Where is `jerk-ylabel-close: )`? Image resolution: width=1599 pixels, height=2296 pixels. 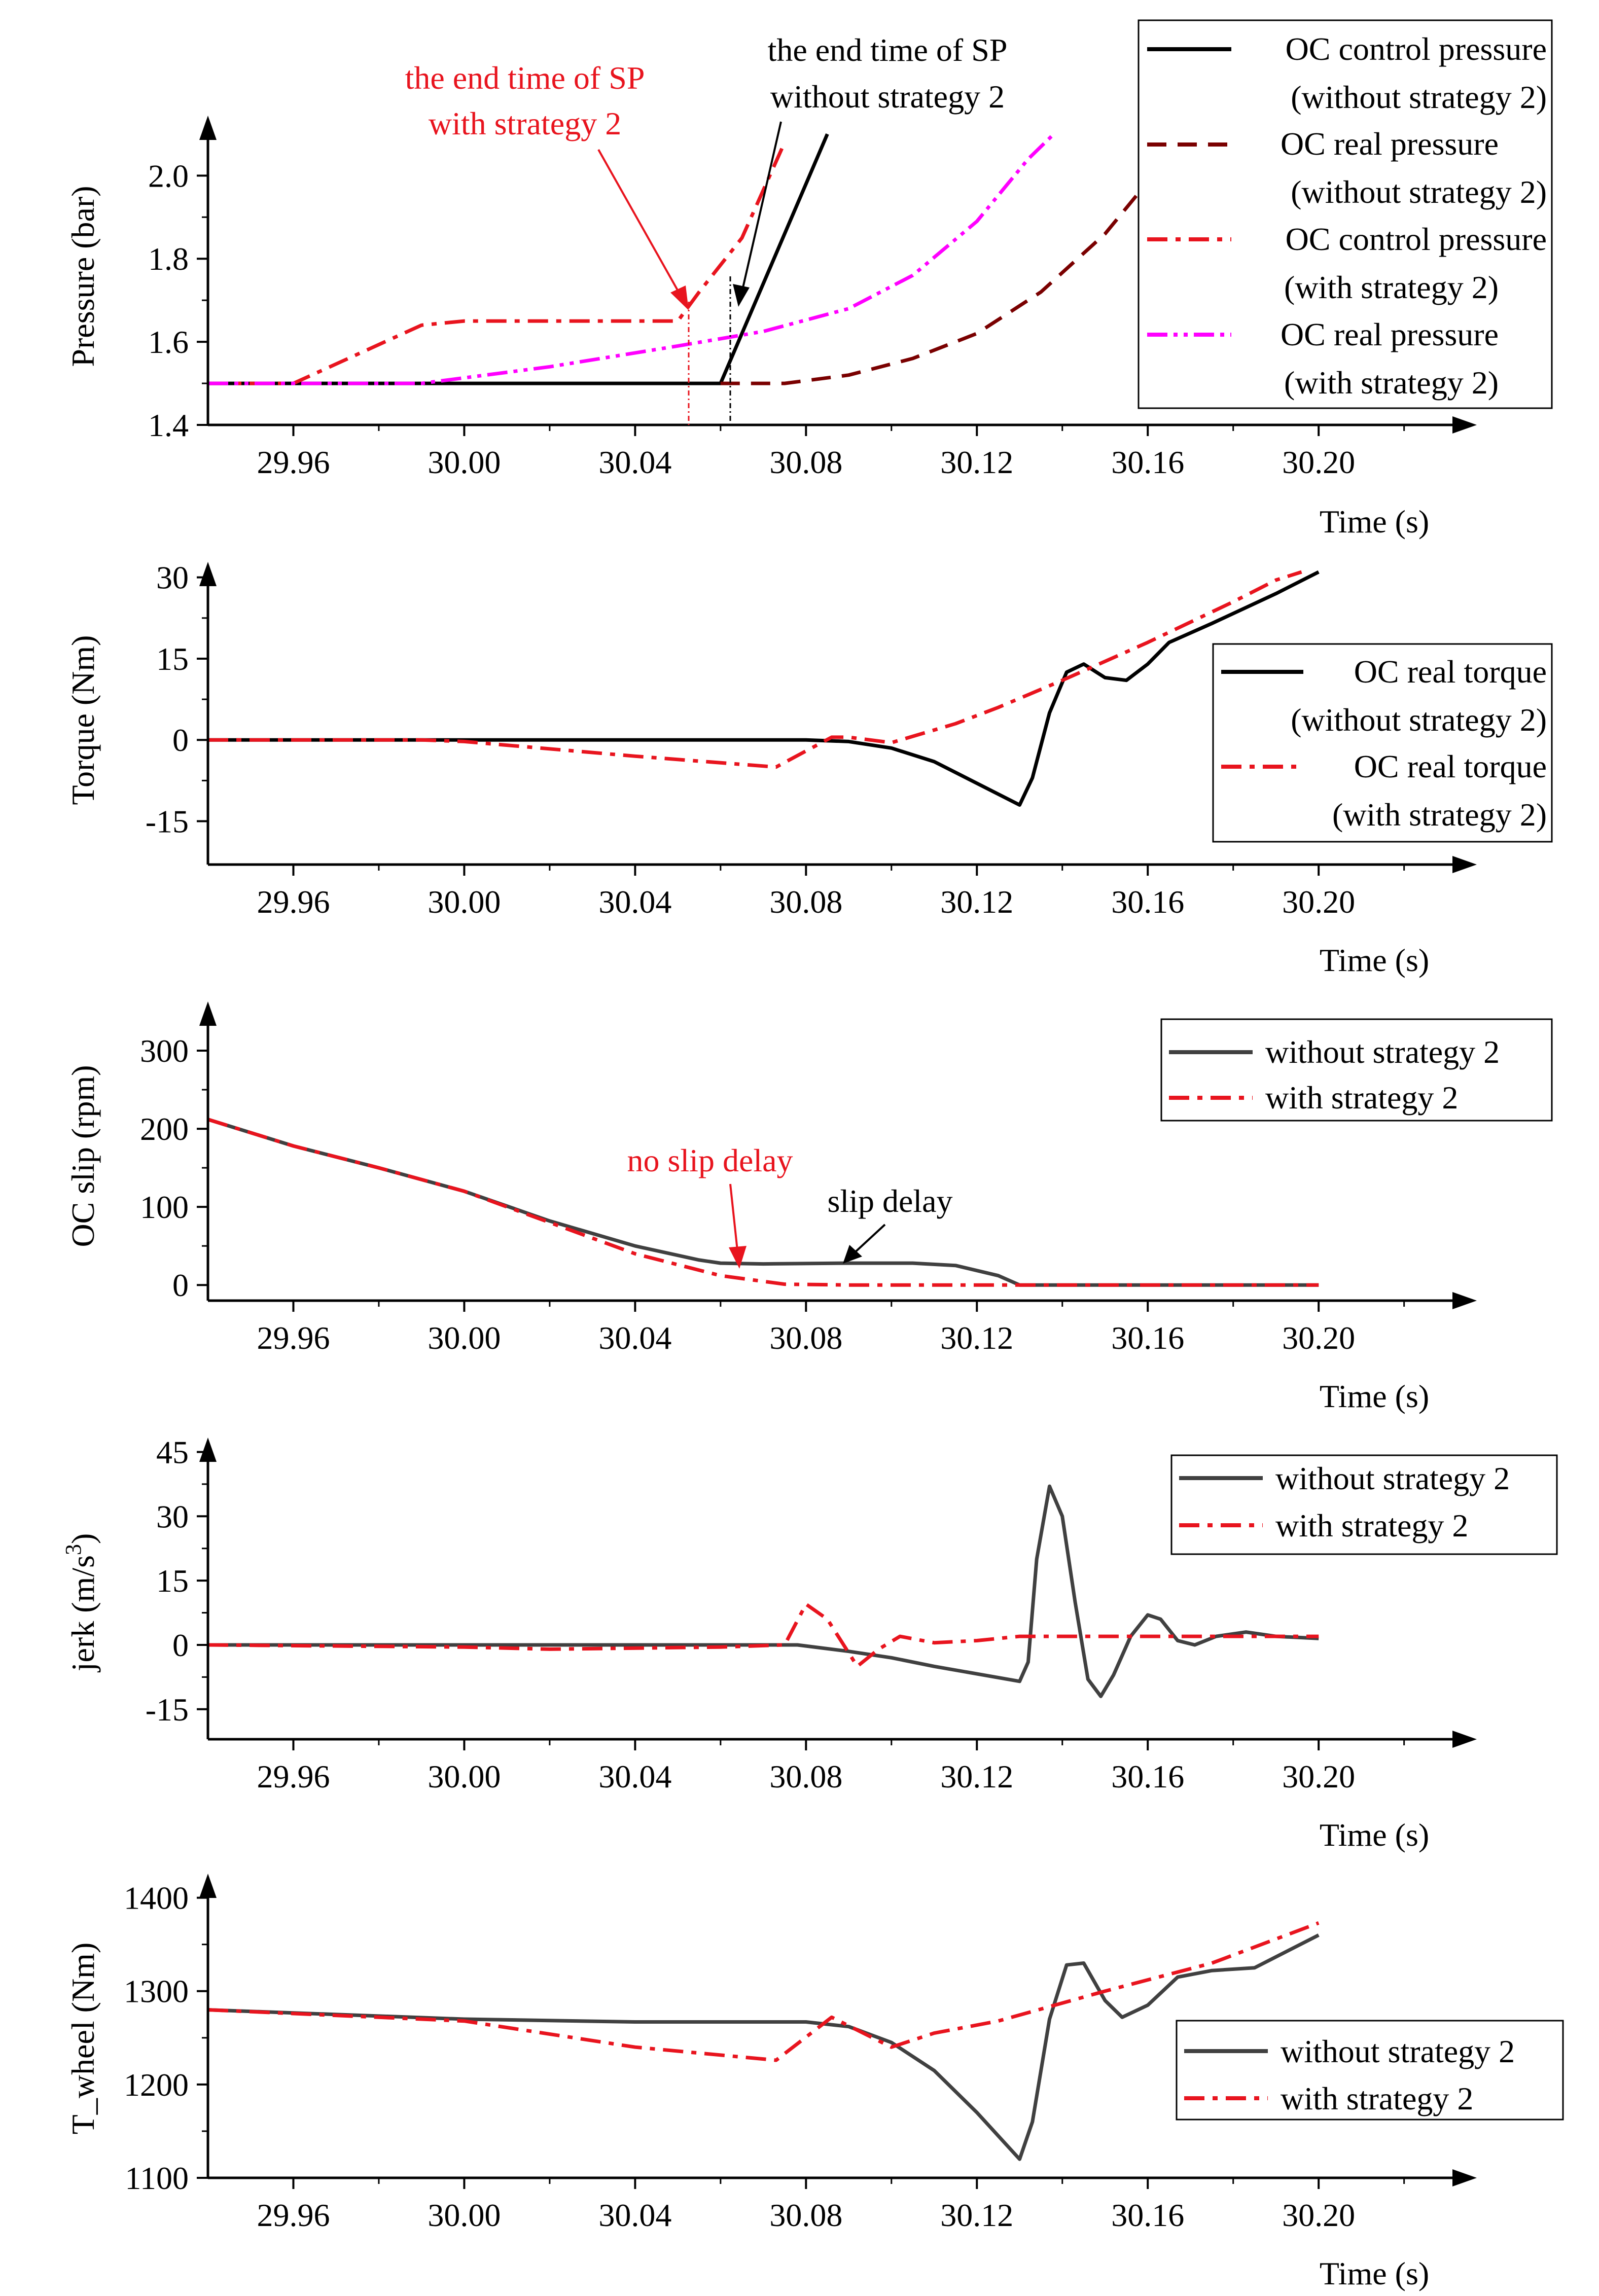 jerk-ylabel-close: ) is located at coordinates (83, 1539).